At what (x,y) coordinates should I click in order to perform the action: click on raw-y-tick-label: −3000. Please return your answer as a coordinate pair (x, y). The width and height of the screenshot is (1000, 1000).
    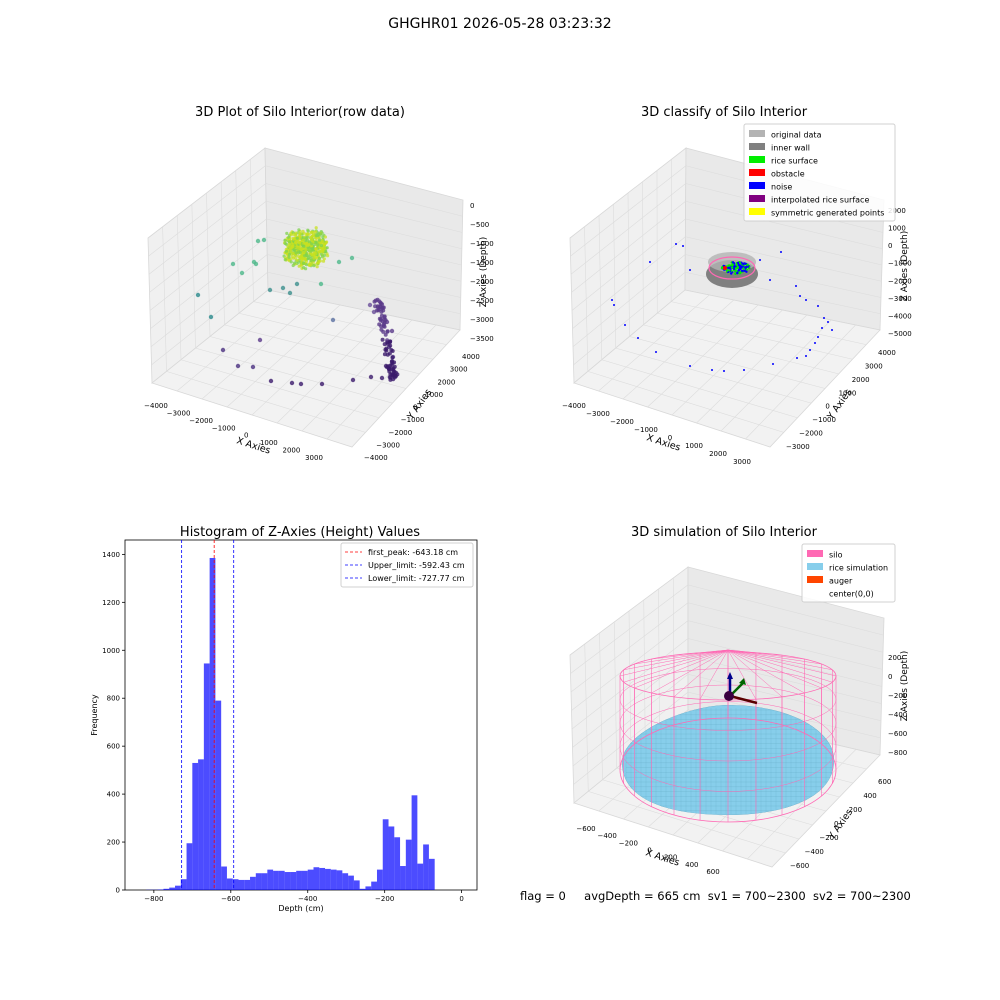
    Looking at the image, I should click on (388, 445).